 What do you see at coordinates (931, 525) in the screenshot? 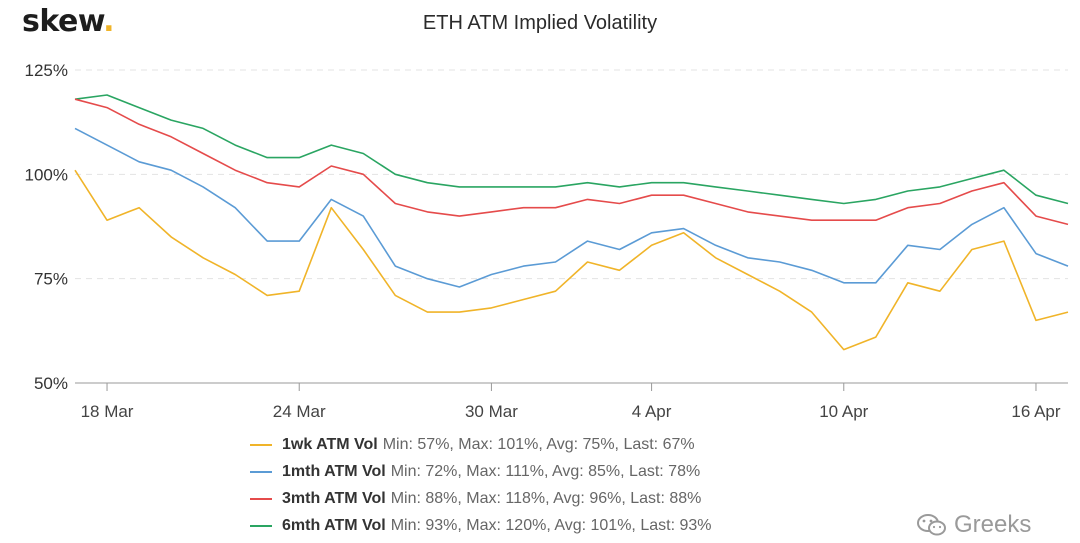
I see `wechat-icon` at bounding box center [931, 525].